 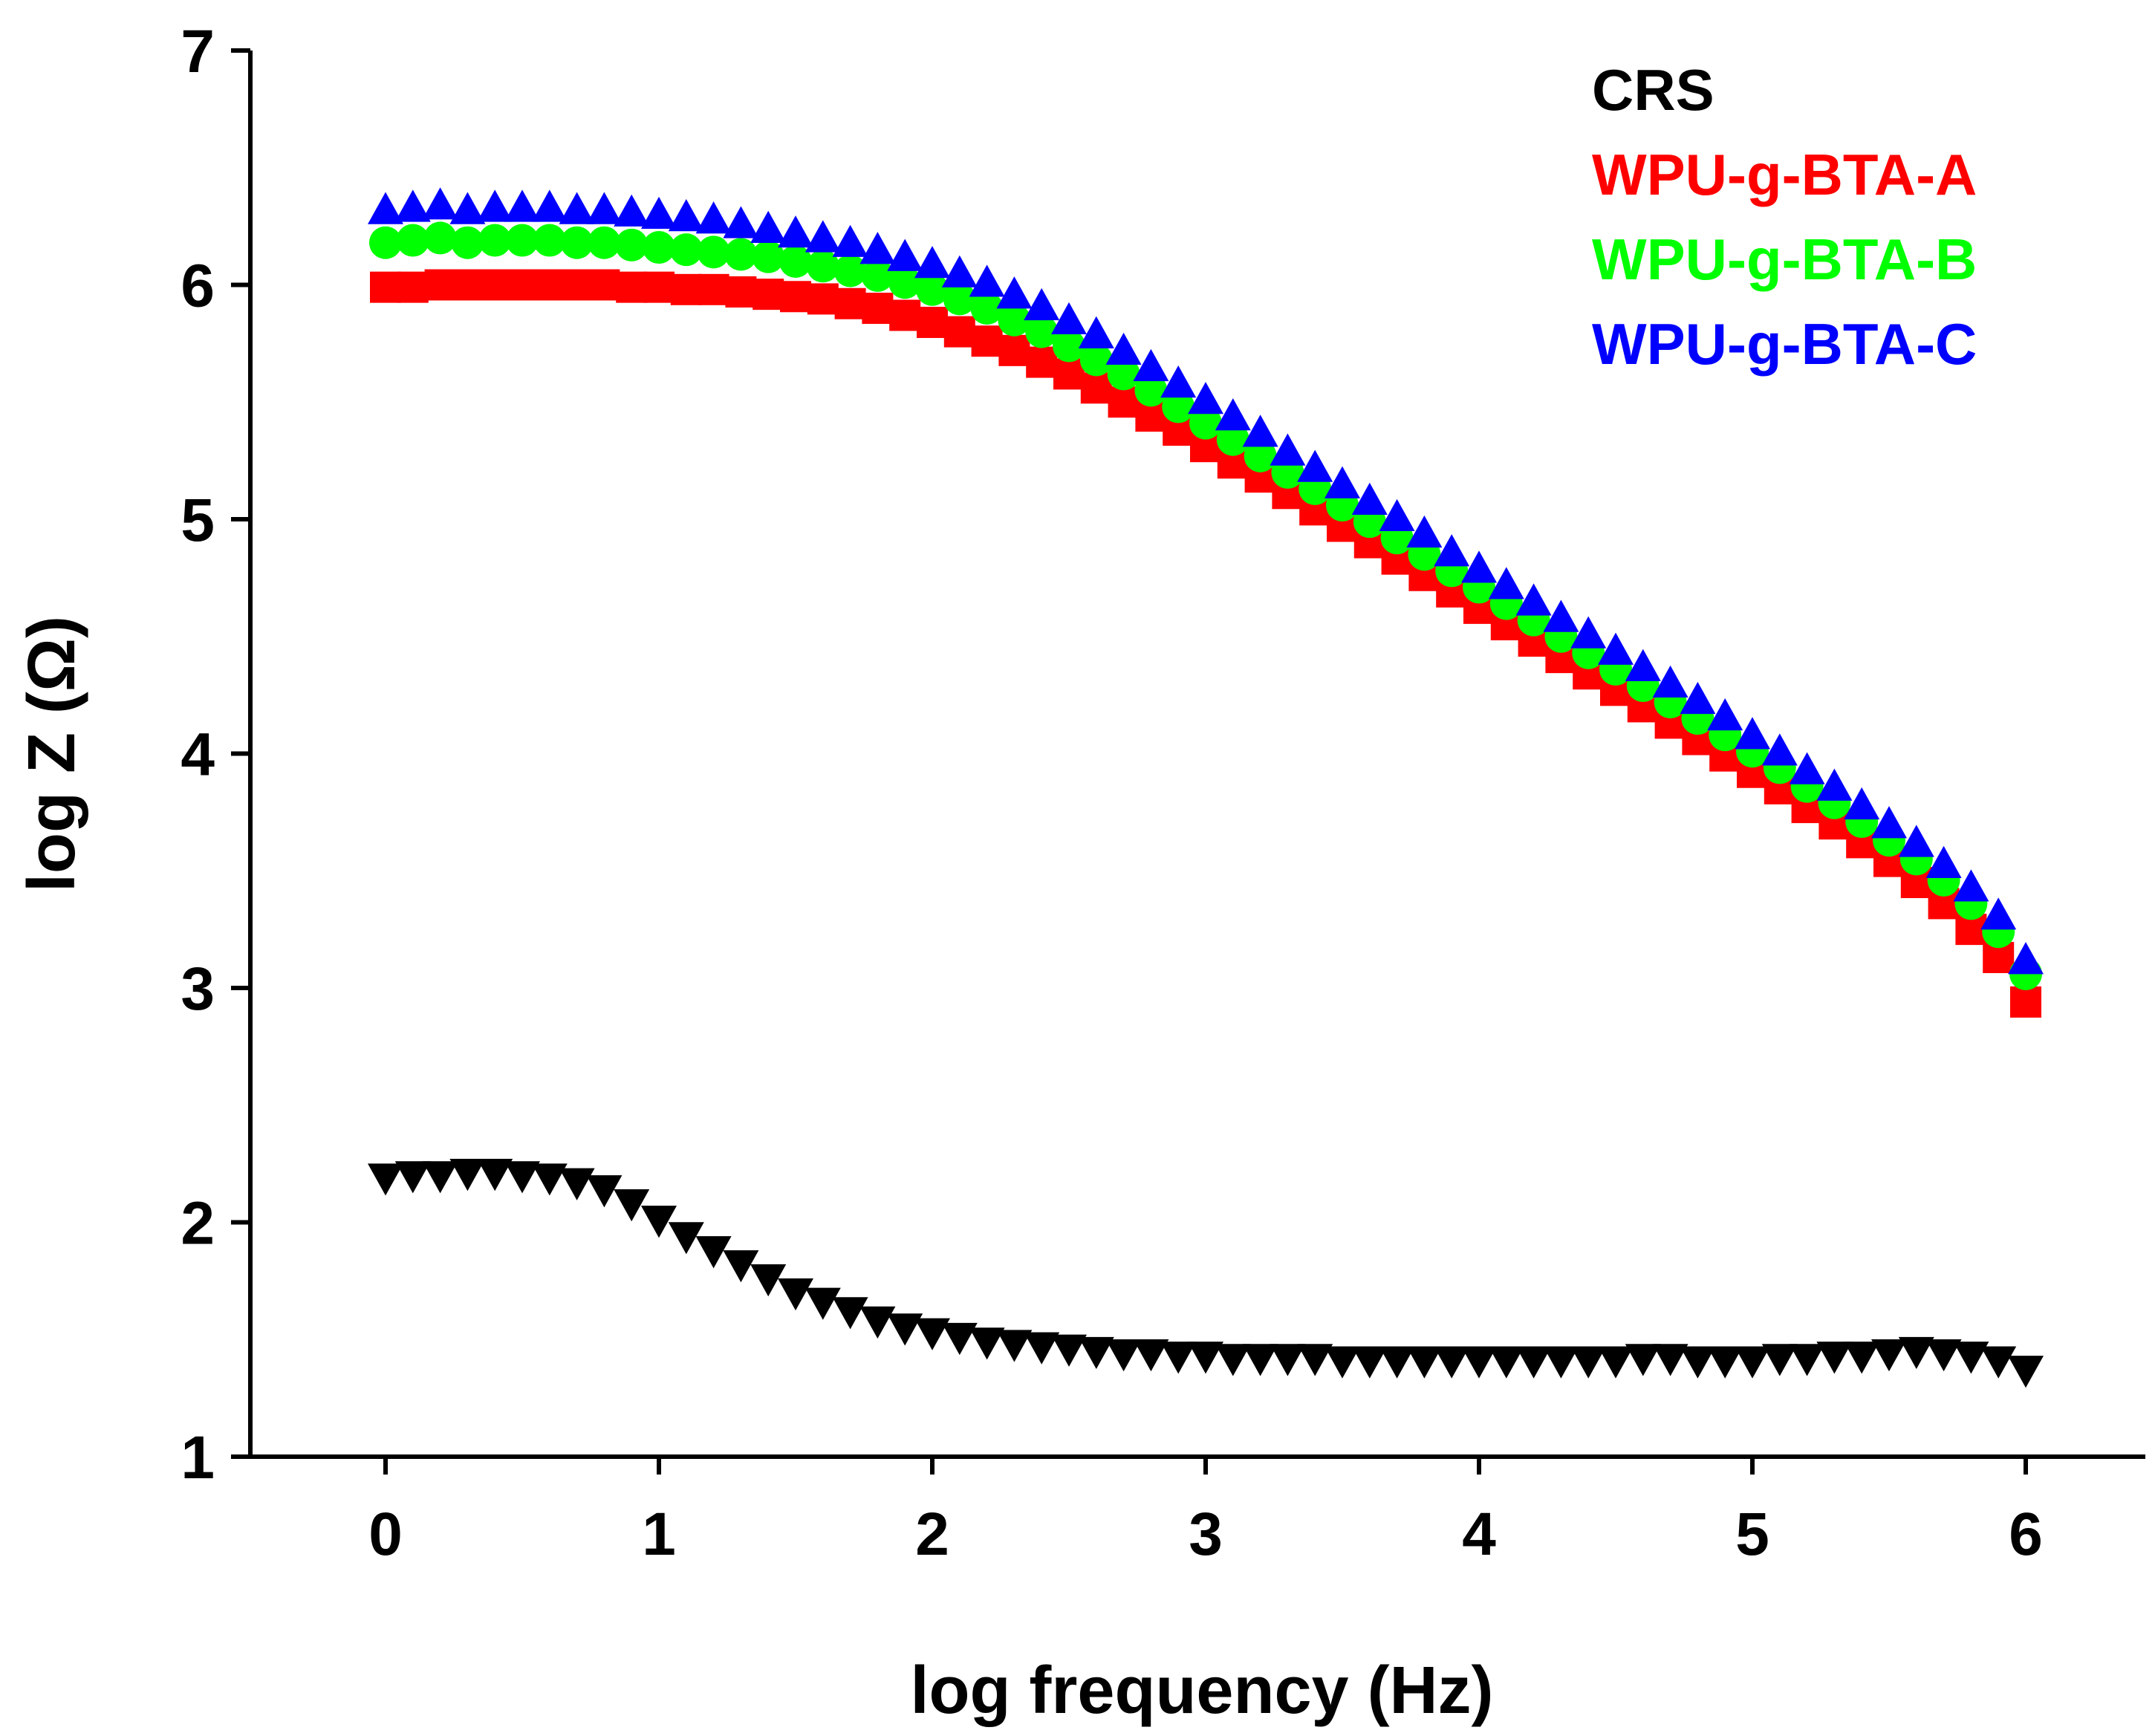 I want to click on x-tick-label: 6, so click(x=2026, y=1534).